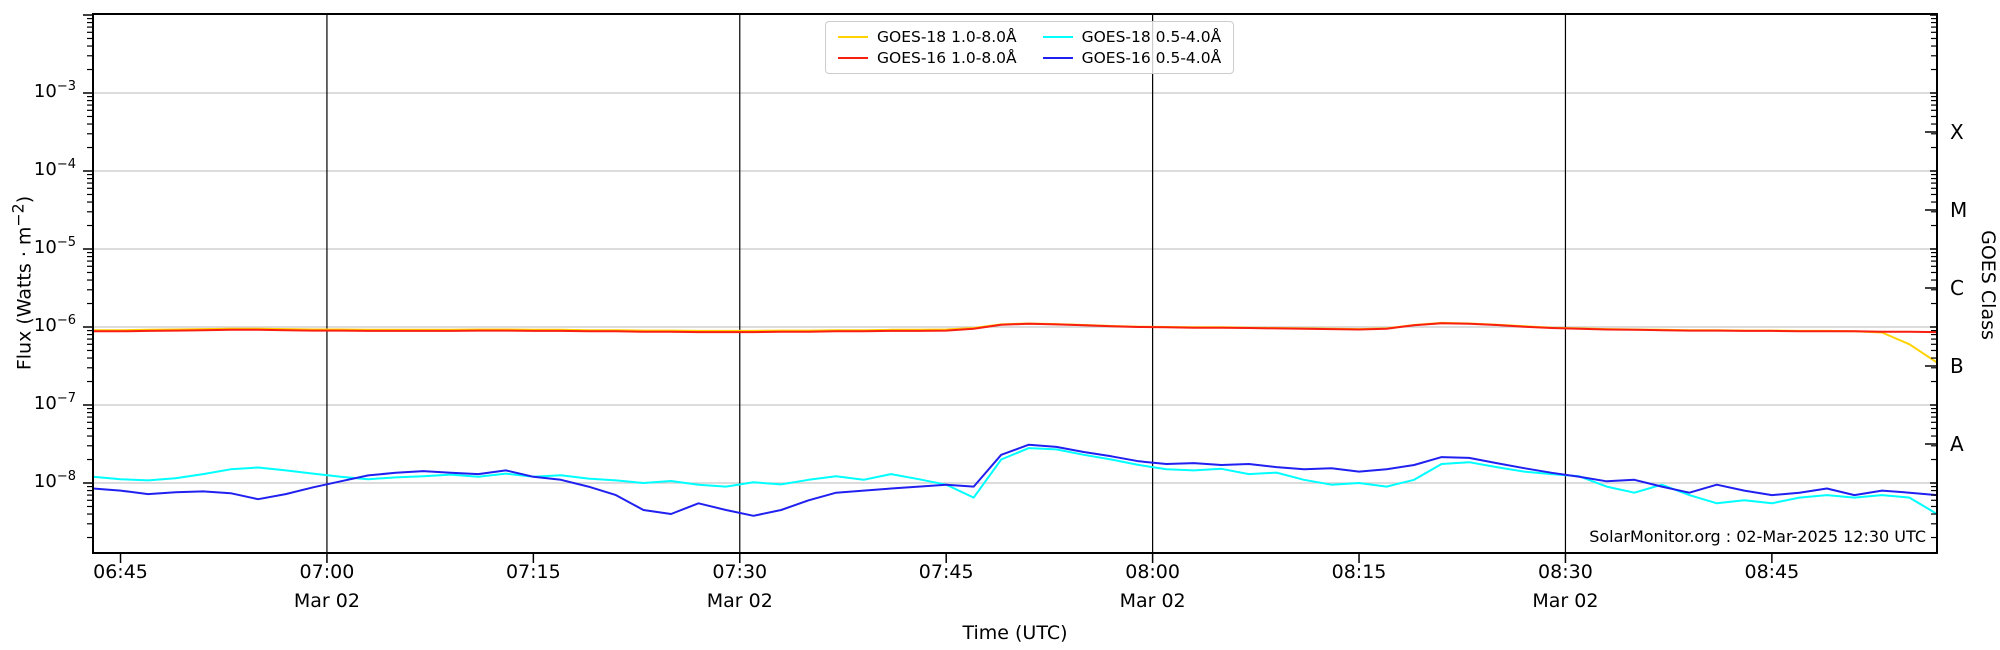 Image resolution: width=2000 pixels, height=650 pixels. I want to click on xtick-label: 08:00, so click(1152, 572).